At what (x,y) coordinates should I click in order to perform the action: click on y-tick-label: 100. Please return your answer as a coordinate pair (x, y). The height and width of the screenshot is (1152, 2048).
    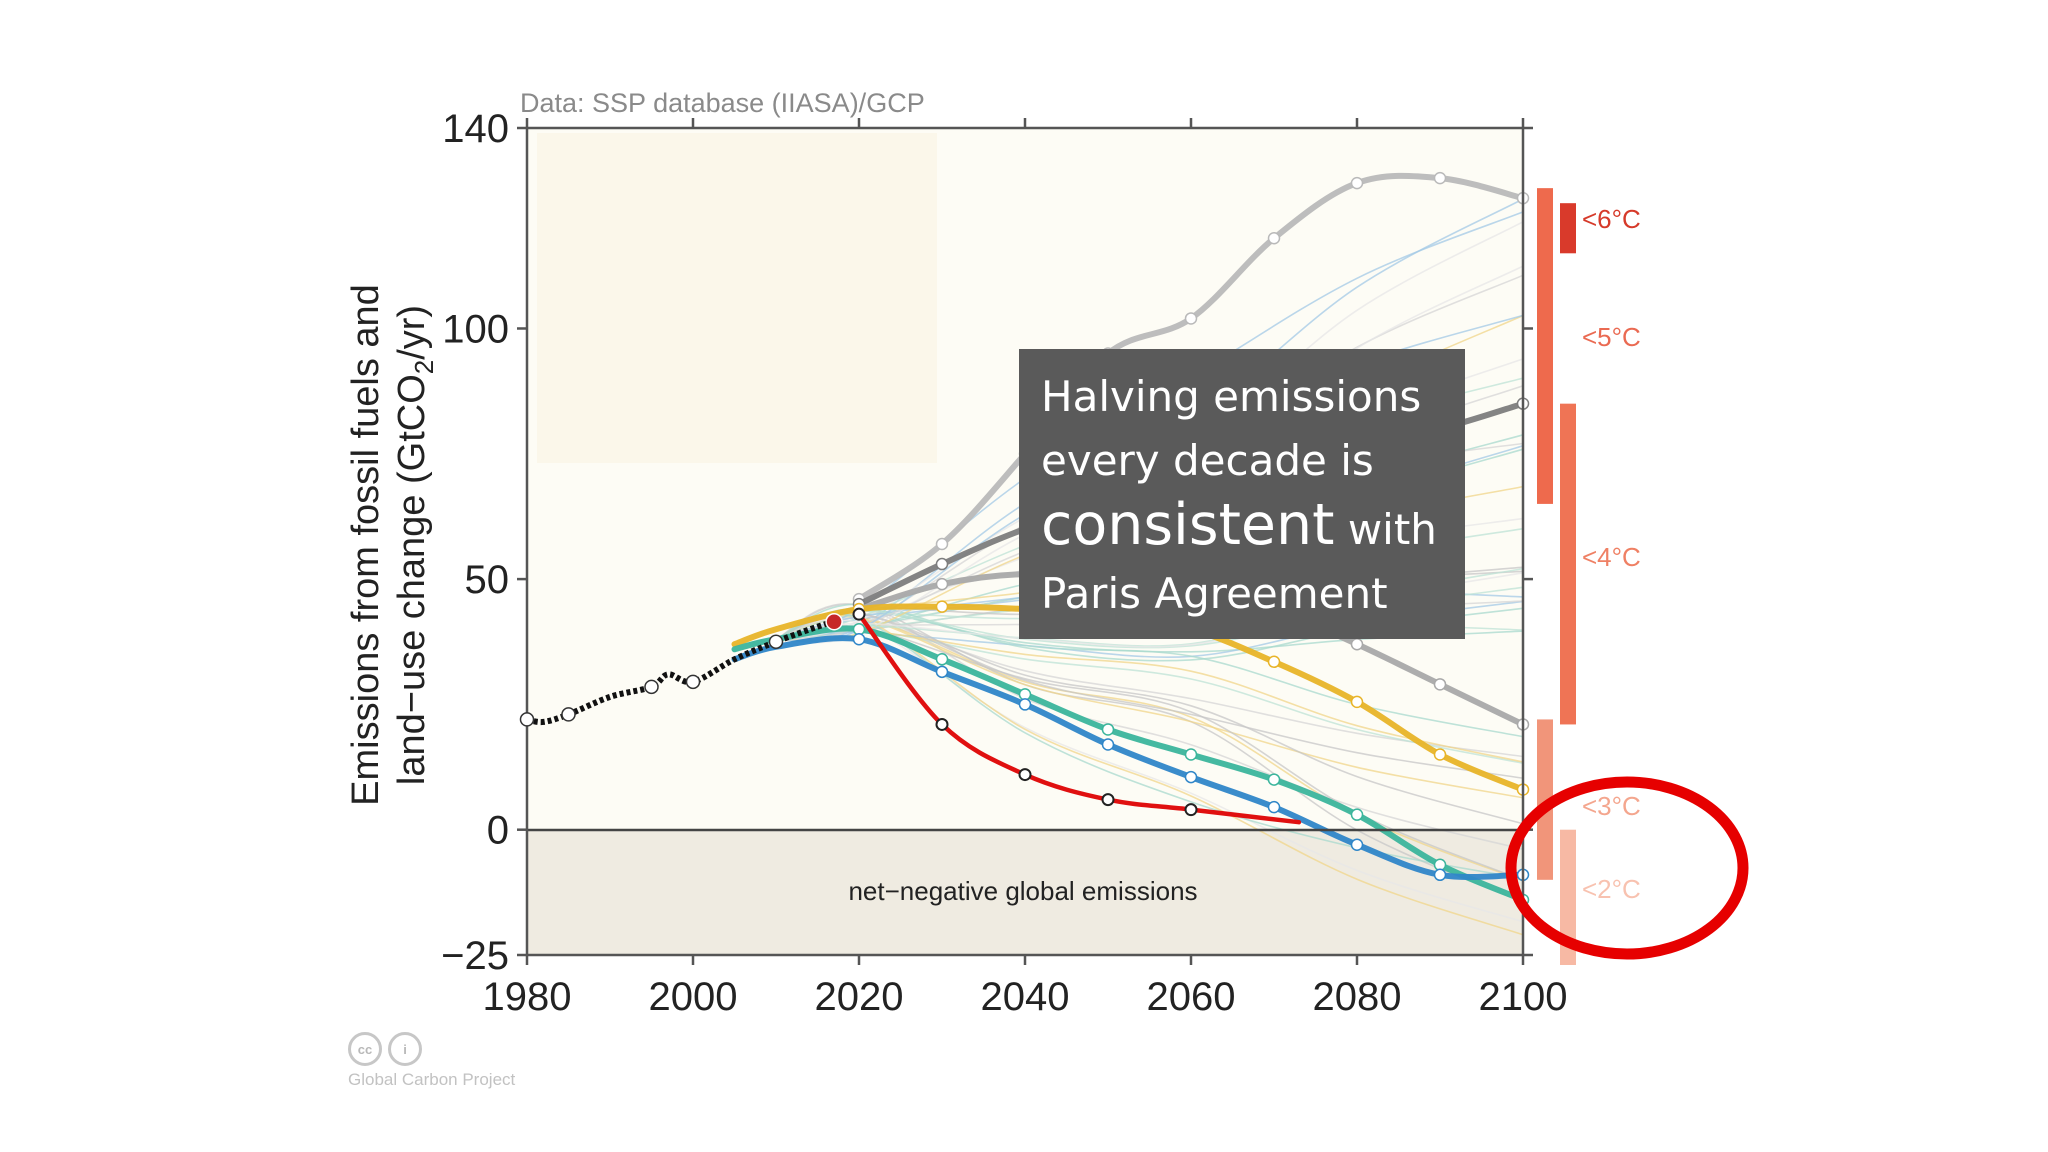
    Looking at the image, I should click on (475, 329).